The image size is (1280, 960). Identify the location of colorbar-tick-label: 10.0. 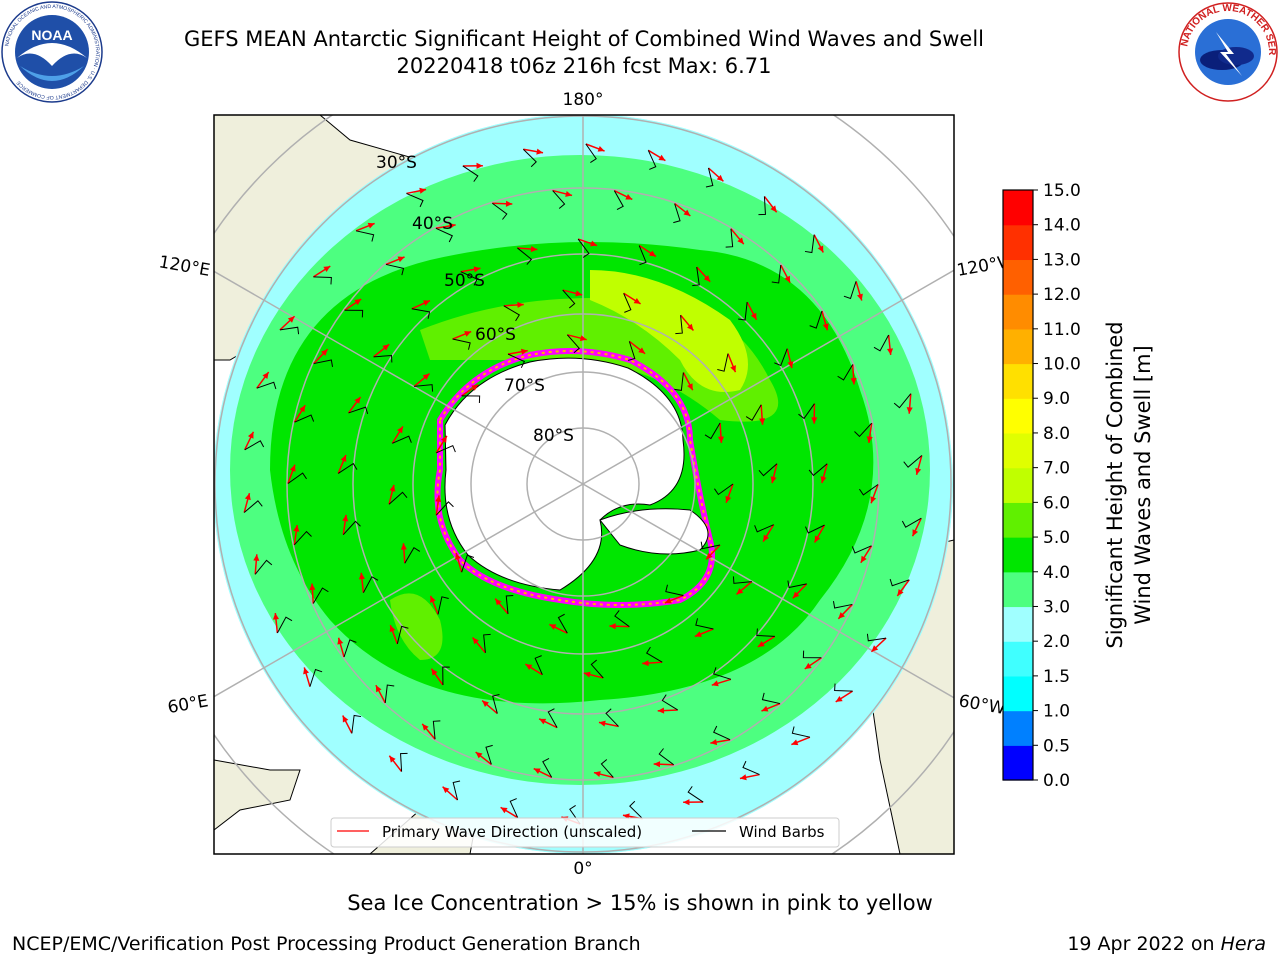
(1062, 365).